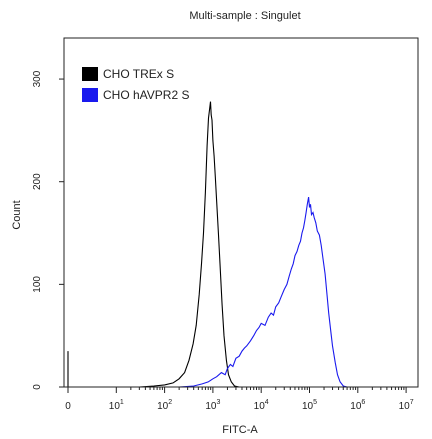  I want to click on x-tick-label-5: 10⁵, so click(309, 405).